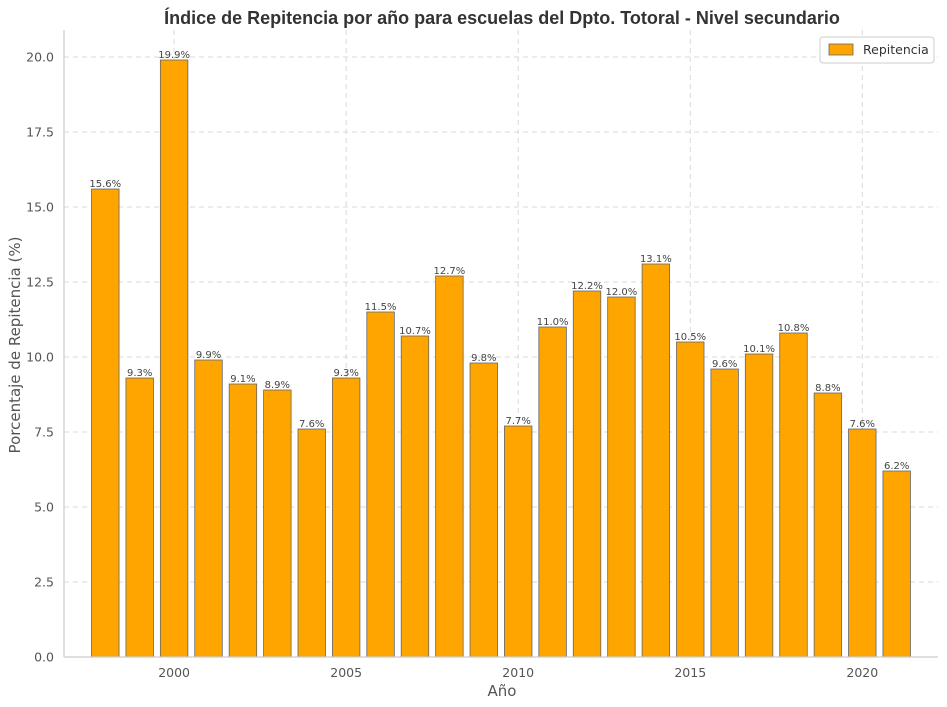 This screenshot has width=947, height=707. Describe the element at coordinates (690, 337) in the screenshot. I see `data-label: 10.5%` at that location.